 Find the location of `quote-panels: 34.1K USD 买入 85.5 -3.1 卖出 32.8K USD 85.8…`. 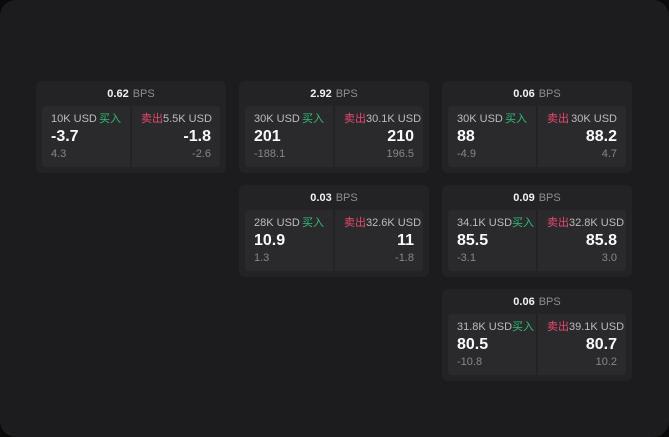

quote-panels: 34.1K USD 买入 85.5 -3.1 卖出 32.8K USD 85.8… is located at coordinates (537, 240).